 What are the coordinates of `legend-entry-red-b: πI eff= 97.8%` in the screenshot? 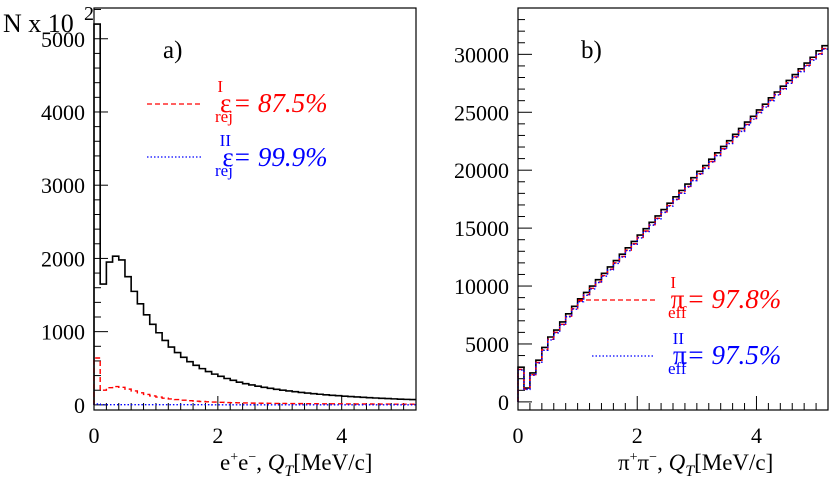 It's located at (724, 297).